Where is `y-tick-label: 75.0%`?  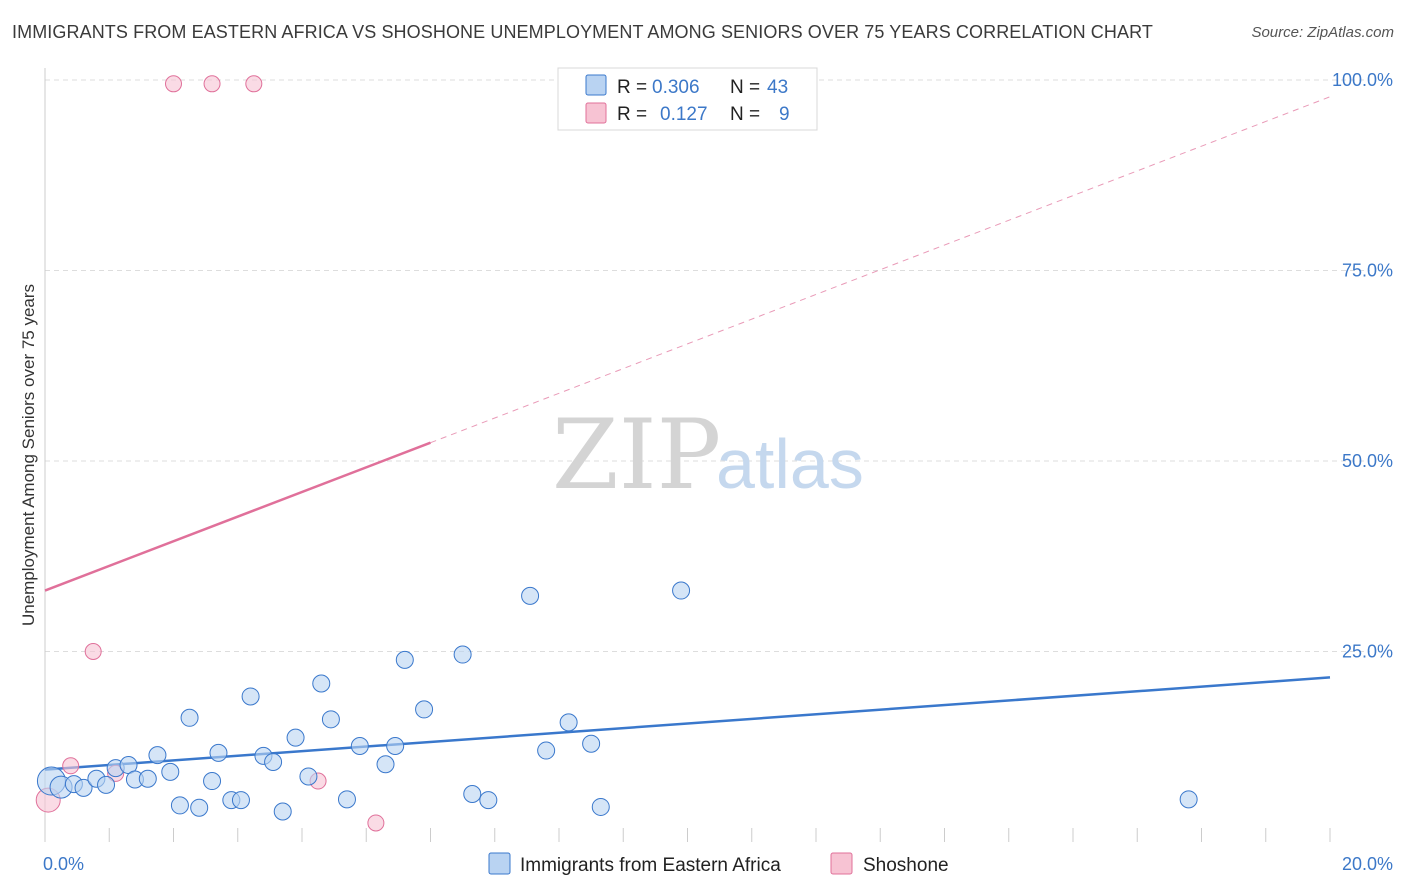 y-tick-label: 75.0% is located at coordinates (1367, 271).